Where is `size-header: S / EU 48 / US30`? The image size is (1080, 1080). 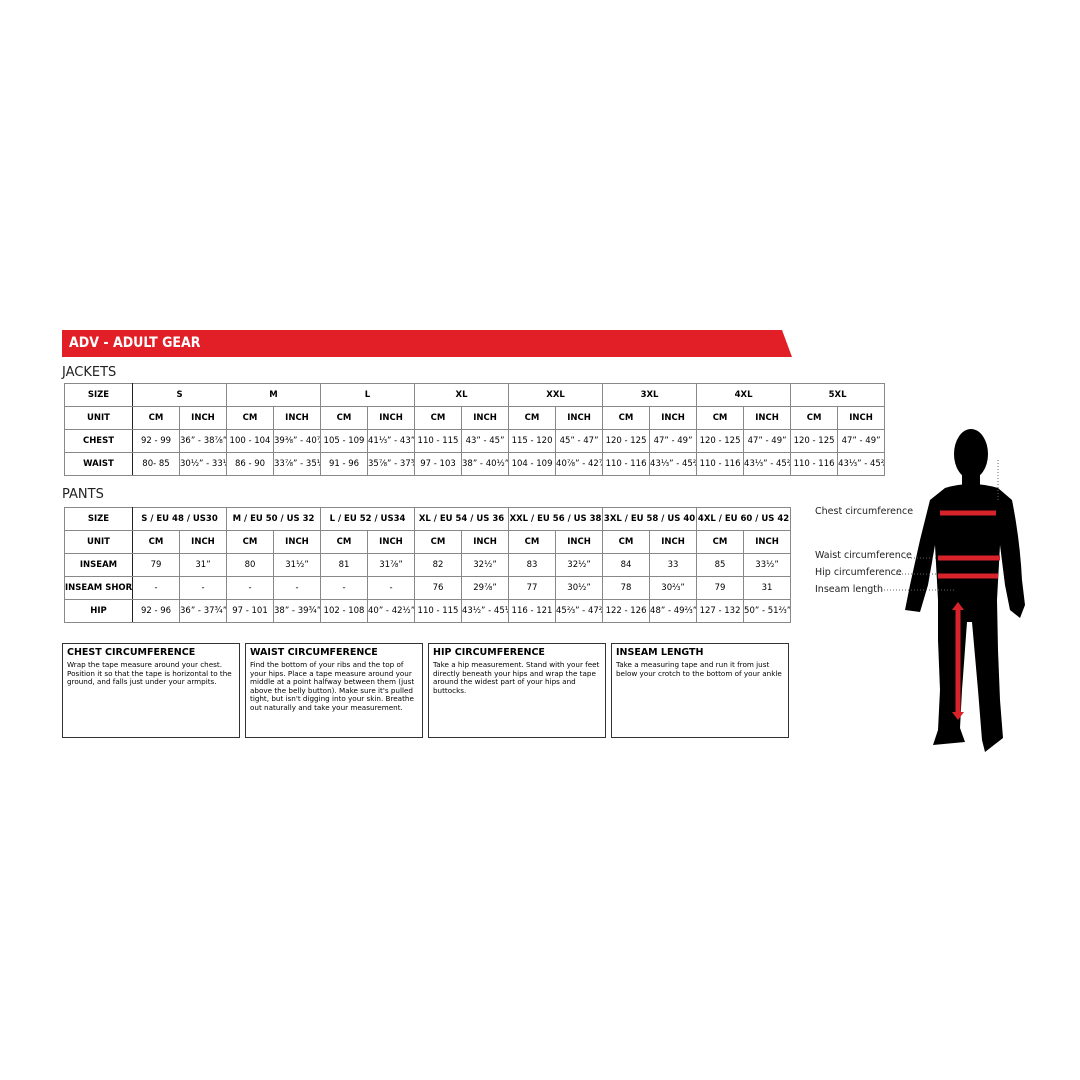 size-header: S / EU 48 / US30 is located at coordinates (179, 519).